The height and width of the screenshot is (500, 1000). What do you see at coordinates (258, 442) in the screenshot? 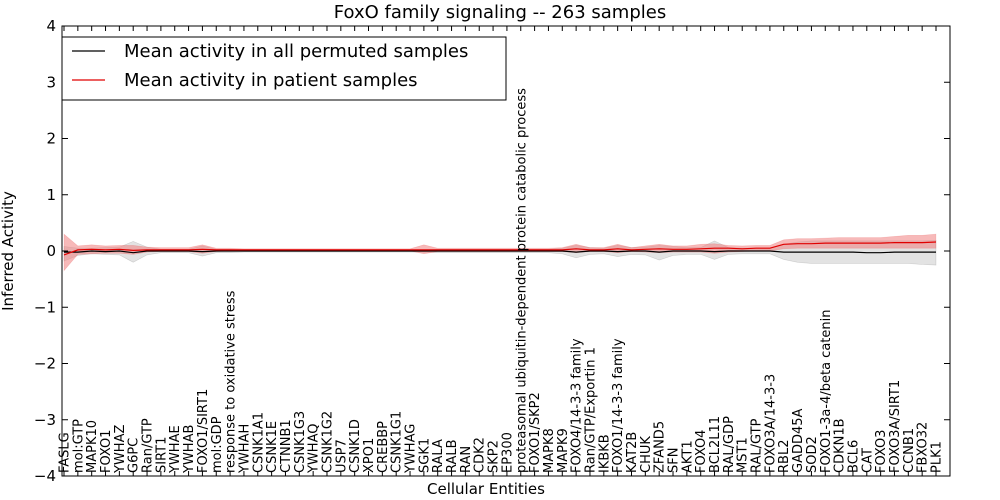
I see `x-category-label: CSNK1A1` at bounding box center [258, 442].